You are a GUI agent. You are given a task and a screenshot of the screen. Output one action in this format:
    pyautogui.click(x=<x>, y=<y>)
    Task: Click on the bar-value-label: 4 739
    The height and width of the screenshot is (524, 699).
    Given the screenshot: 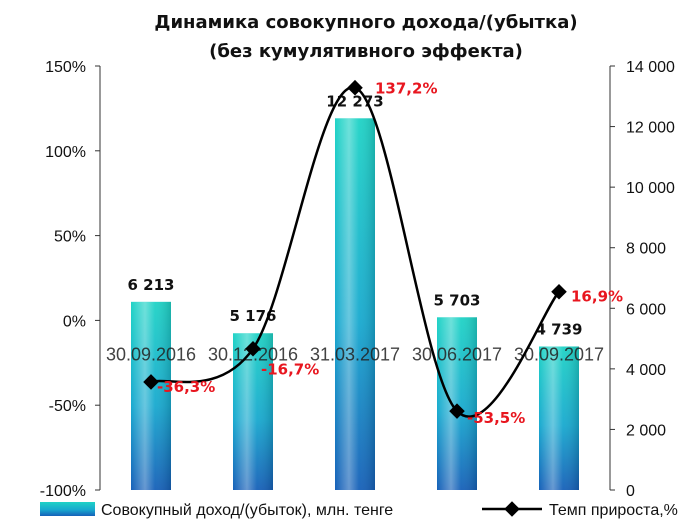 What is the action you would take?
    pyautogui.click(x=559, y=329)
    